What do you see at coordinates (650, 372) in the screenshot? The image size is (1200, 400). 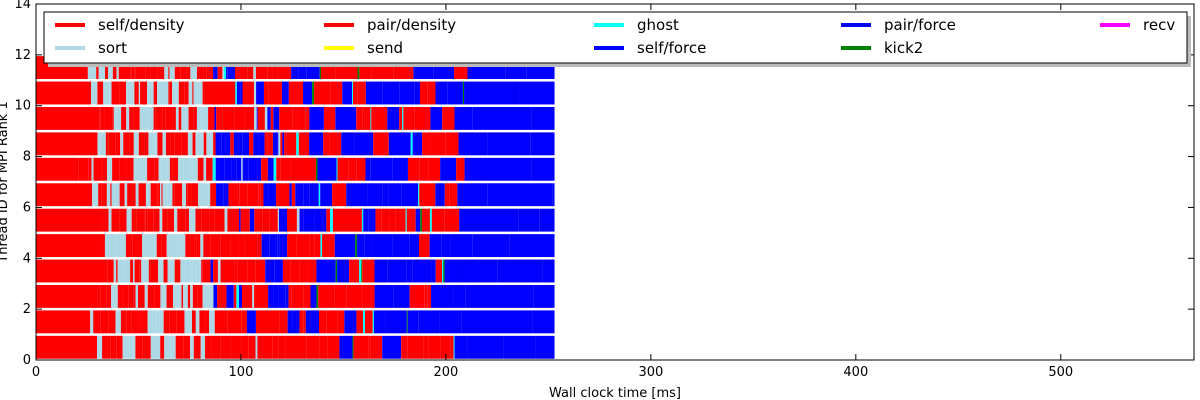 I see `x-tick-label: 300` at bounding box center [650, 372].